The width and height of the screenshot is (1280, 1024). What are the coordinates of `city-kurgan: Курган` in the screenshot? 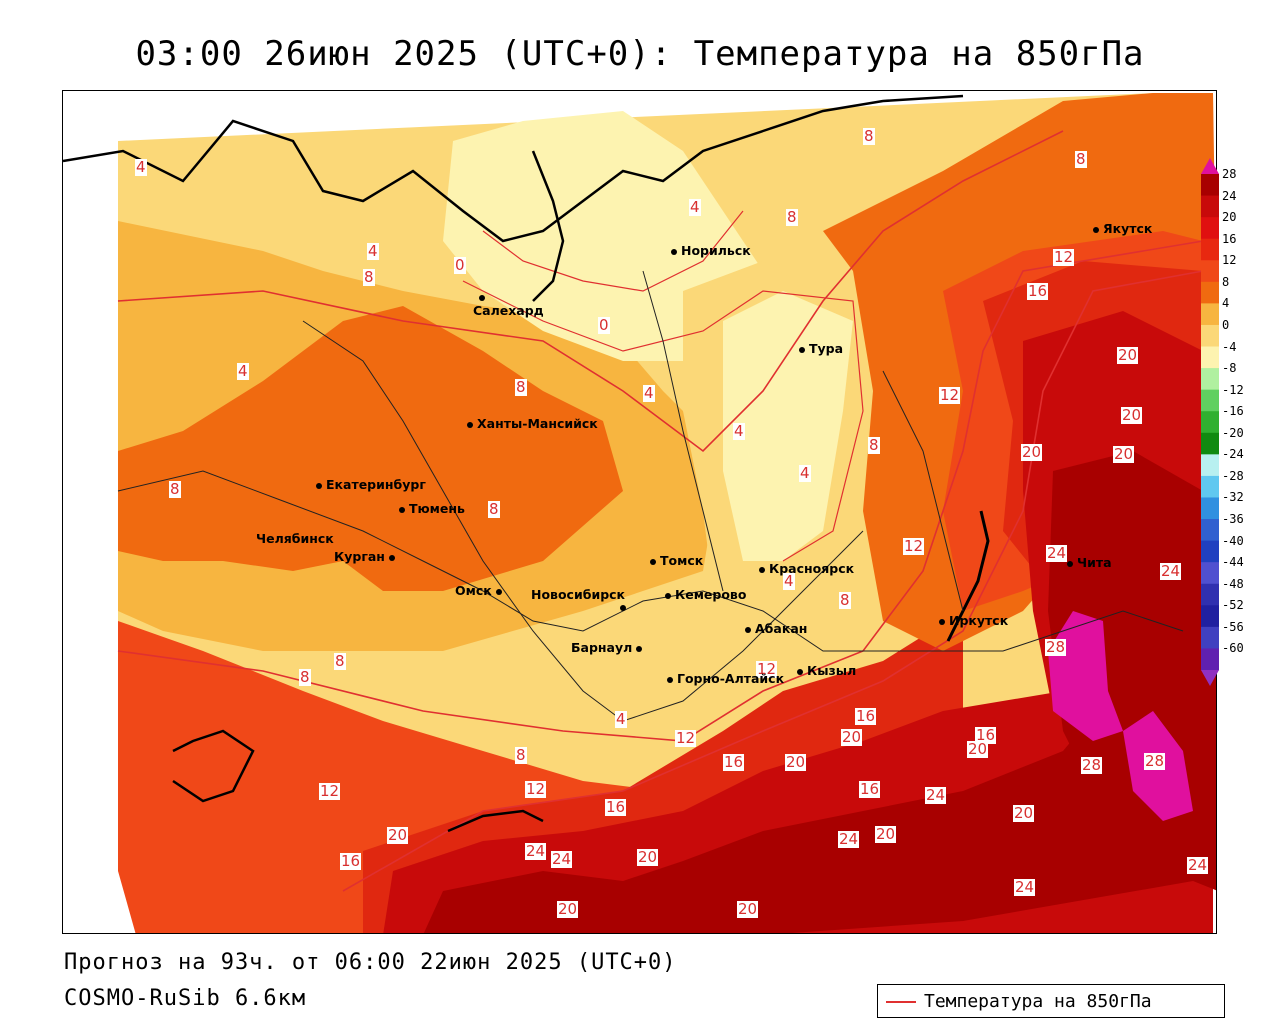 It's located at (366, 556).